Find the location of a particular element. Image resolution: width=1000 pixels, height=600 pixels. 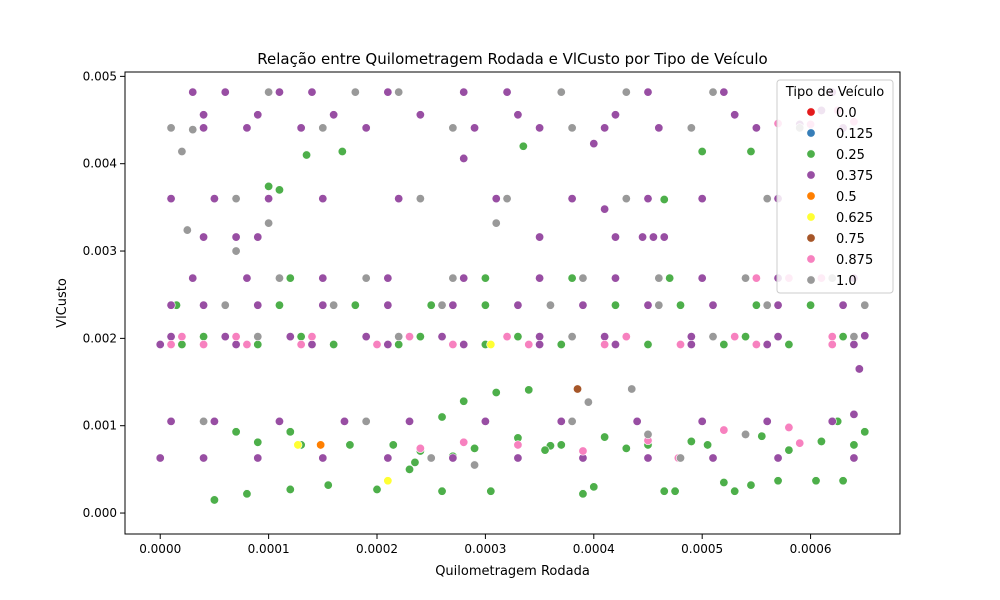

legend-box is located at coordinates (835, 186).